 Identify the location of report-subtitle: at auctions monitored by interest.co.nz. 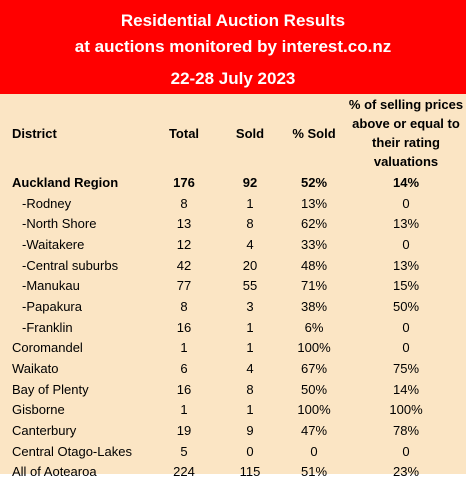
(233, 46).